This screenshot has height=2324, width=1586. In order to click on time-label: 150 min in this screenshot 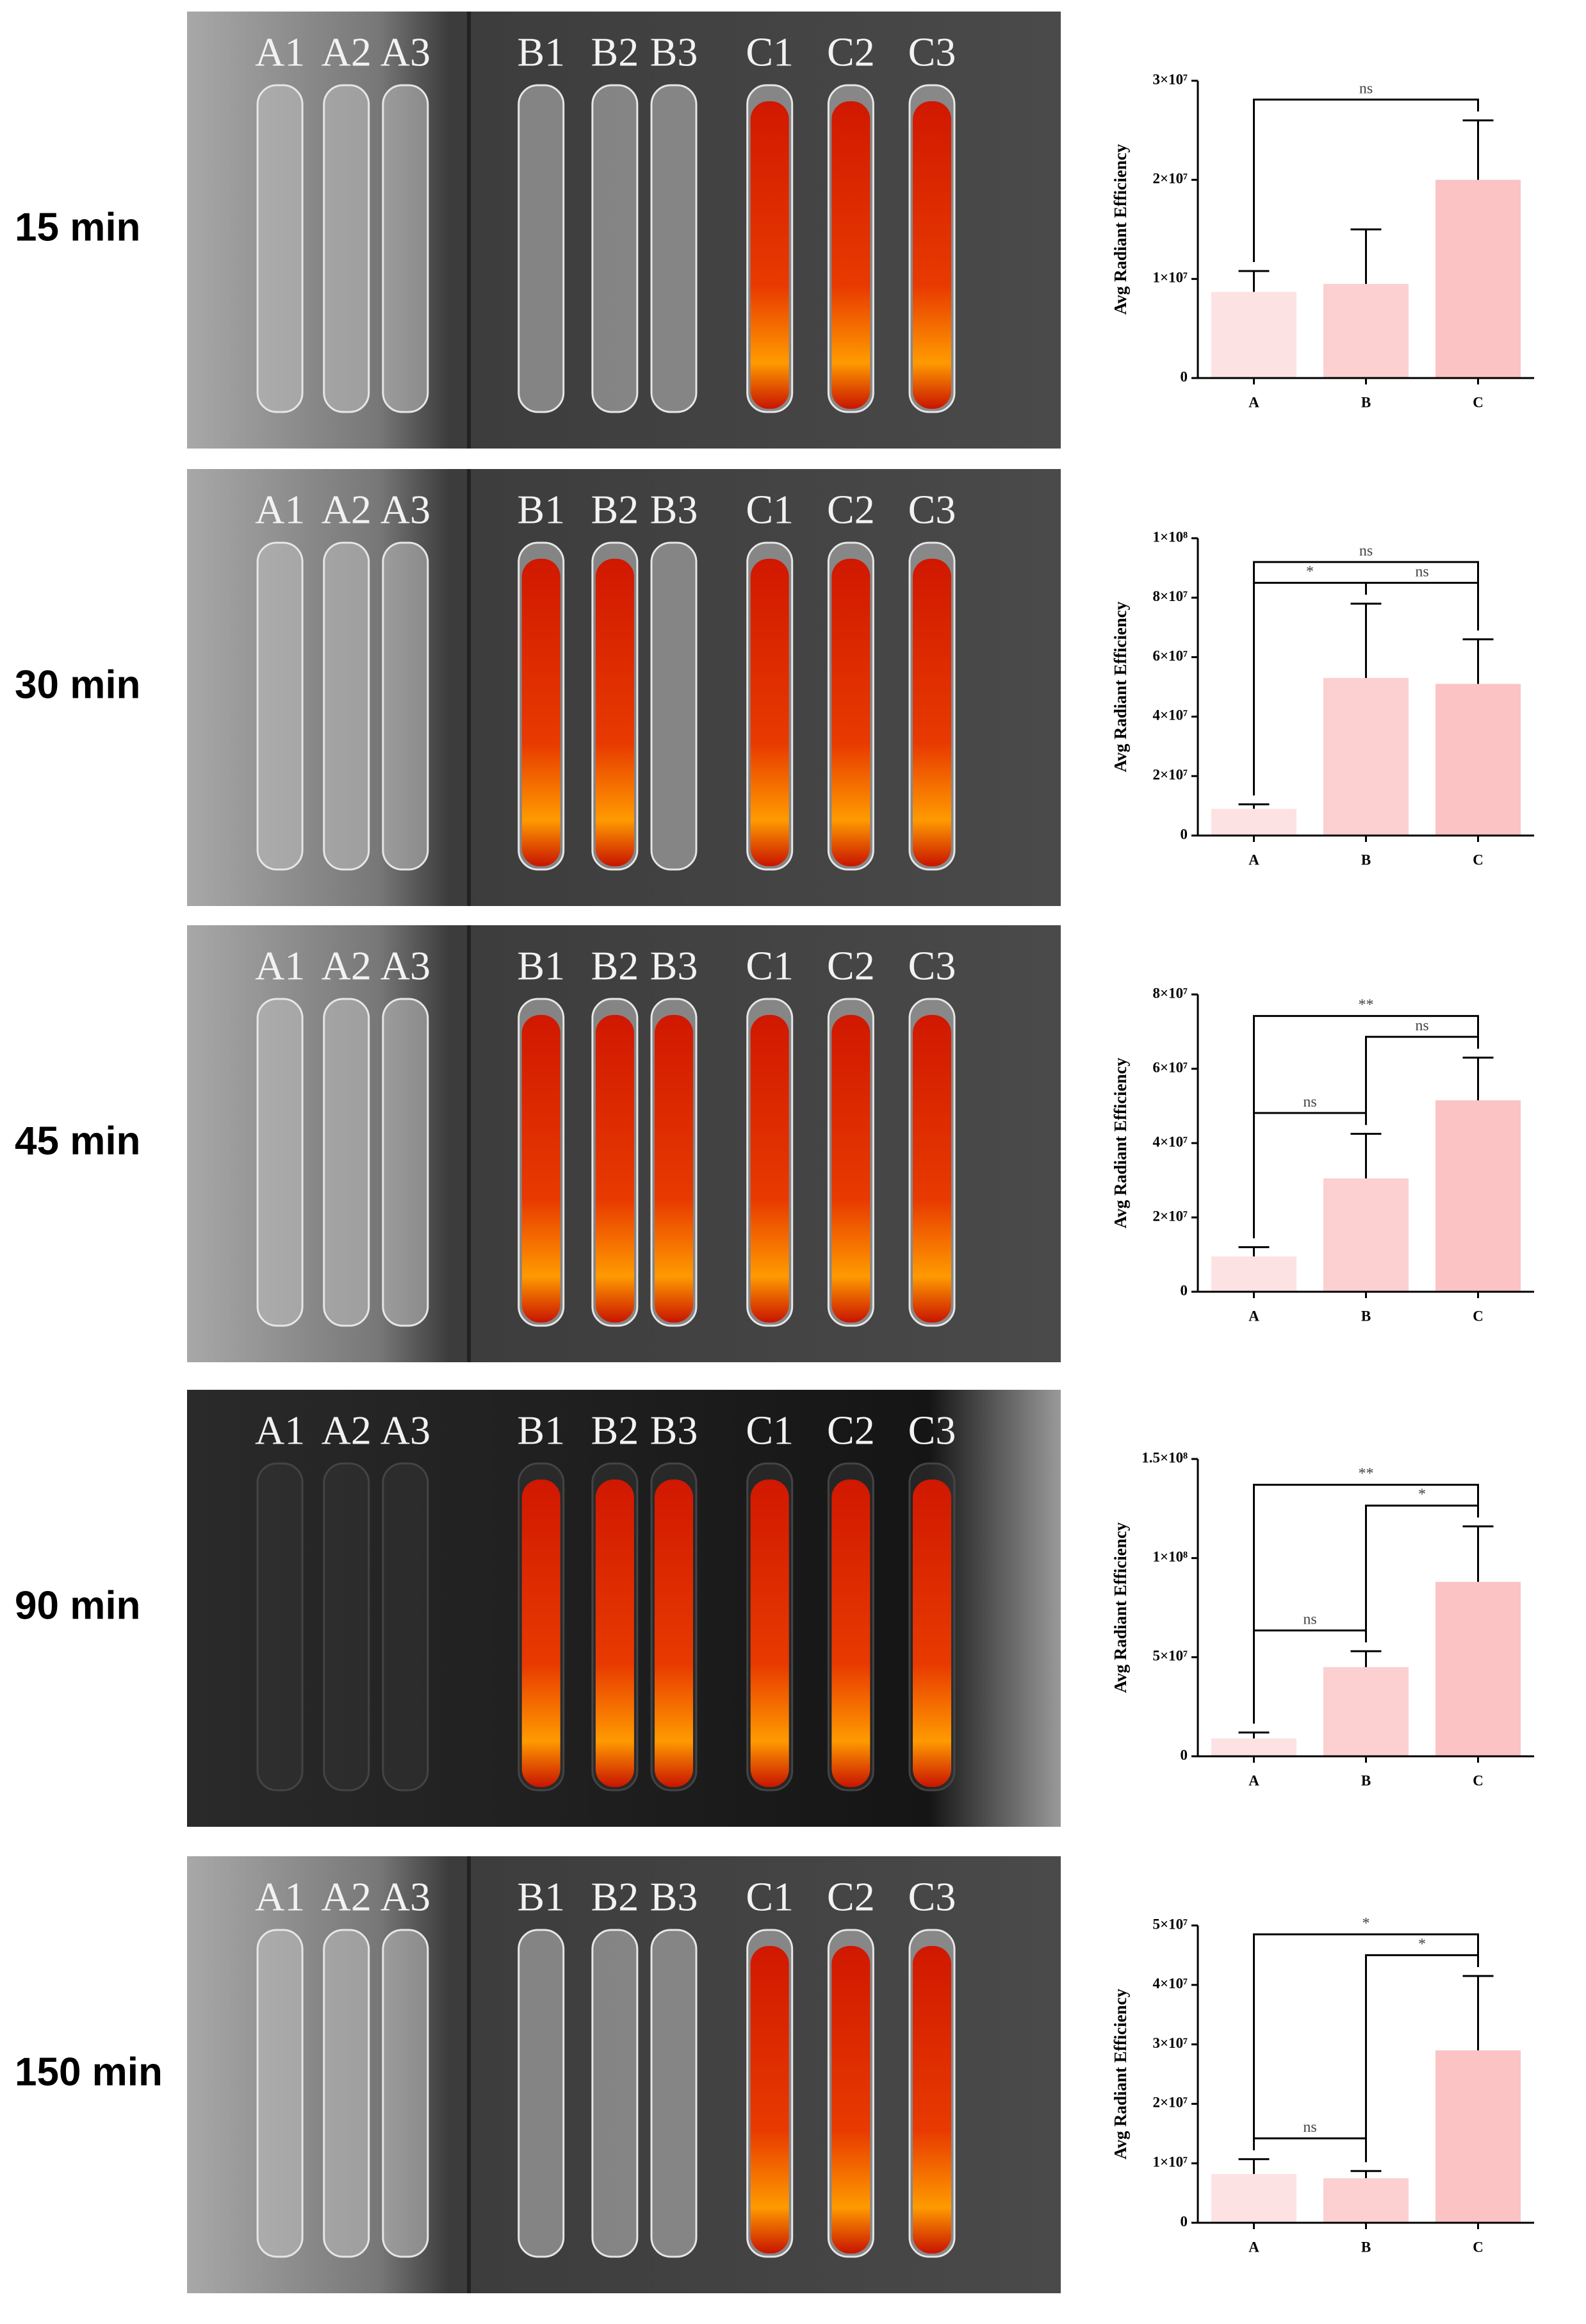, I will do `click(89, 2072)`.